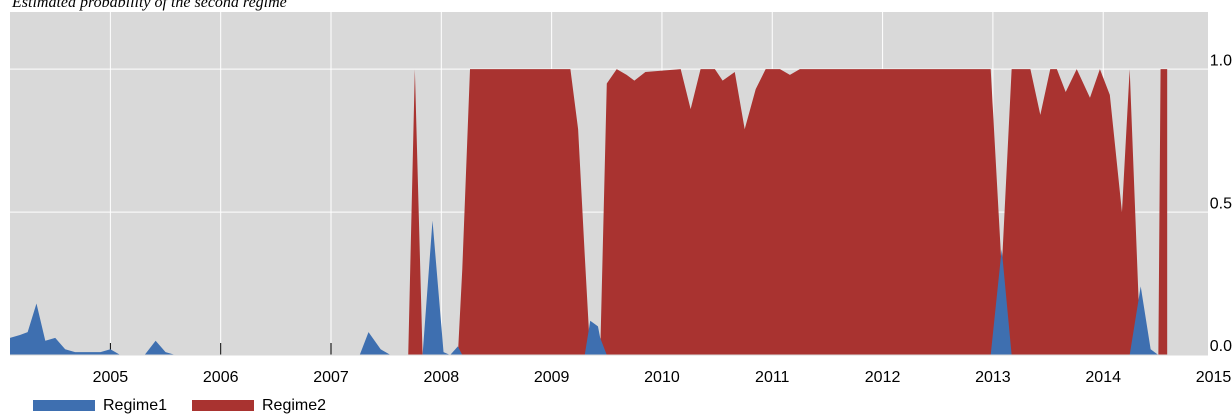 The height and width of the screenshot is (416, 1232). Describe the element at coordinates (442, 377) in the screenshot. I see `x-tick-label: 2008` at that location.